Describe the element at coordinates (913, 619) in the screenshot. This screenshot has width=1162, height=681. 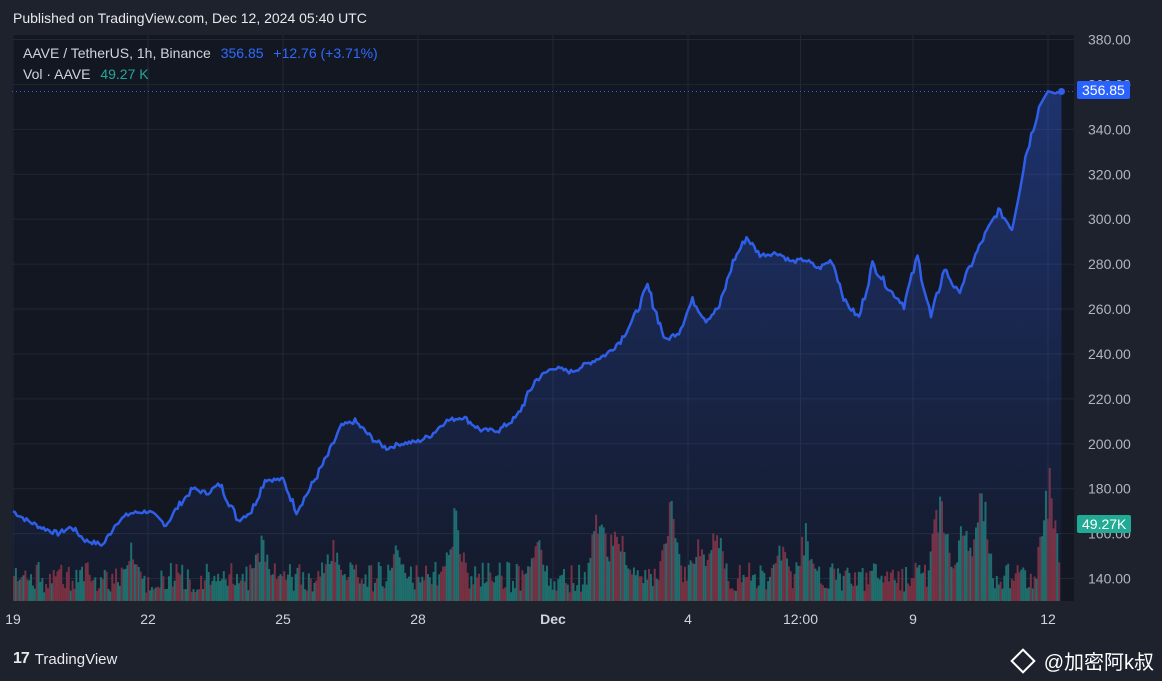
I see `x-tick-label: 9` at that location.